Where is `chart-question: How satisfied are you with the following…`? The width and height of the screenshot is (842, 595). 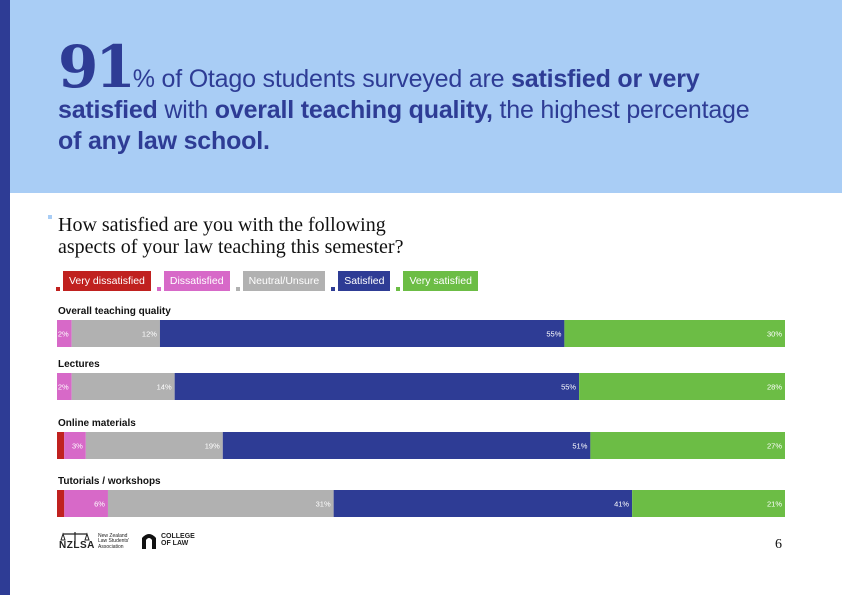 chart-question: How satisfied are you with the following… is located at coordinates (308, 236).